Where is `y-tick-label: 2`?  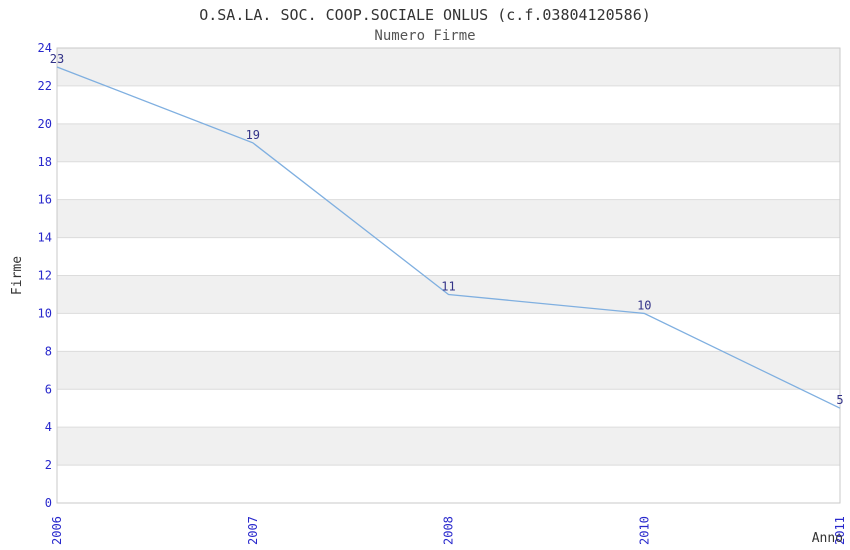 y-tick-label: 2 is located at coordinates (48, 465).